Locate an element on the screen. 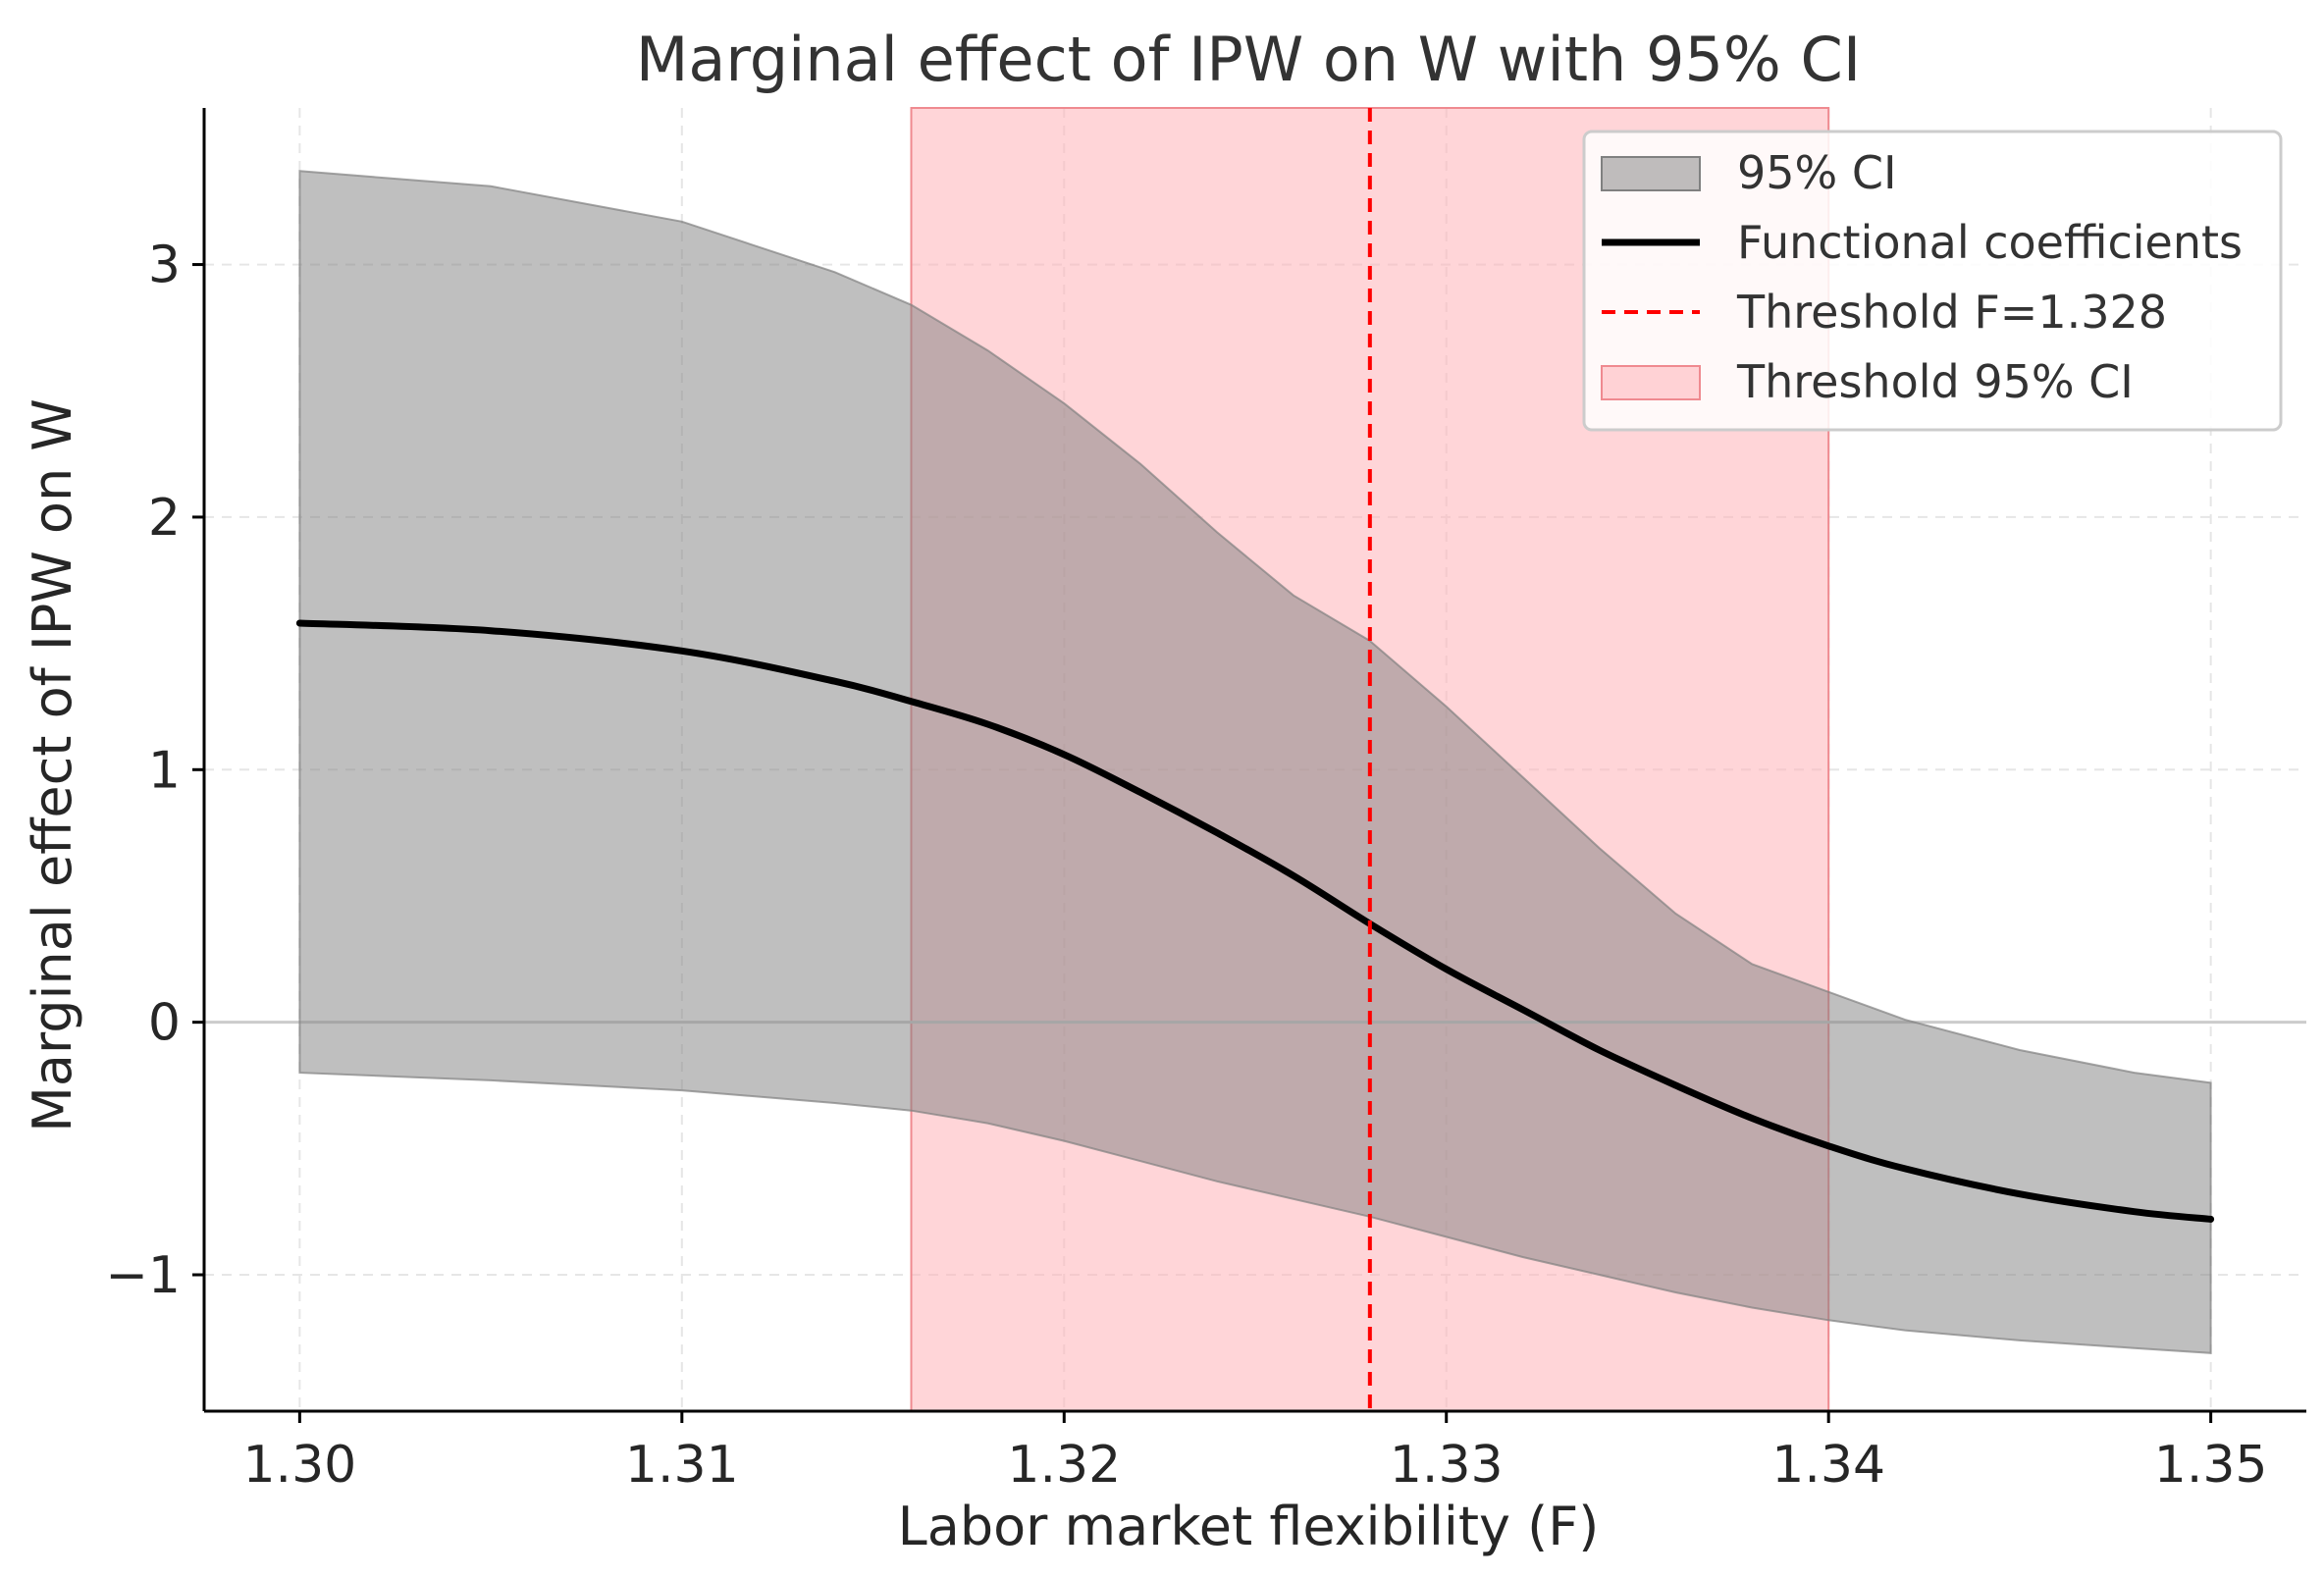  legend-swatch-threshold-ci is located at coordinates (1651, 382).